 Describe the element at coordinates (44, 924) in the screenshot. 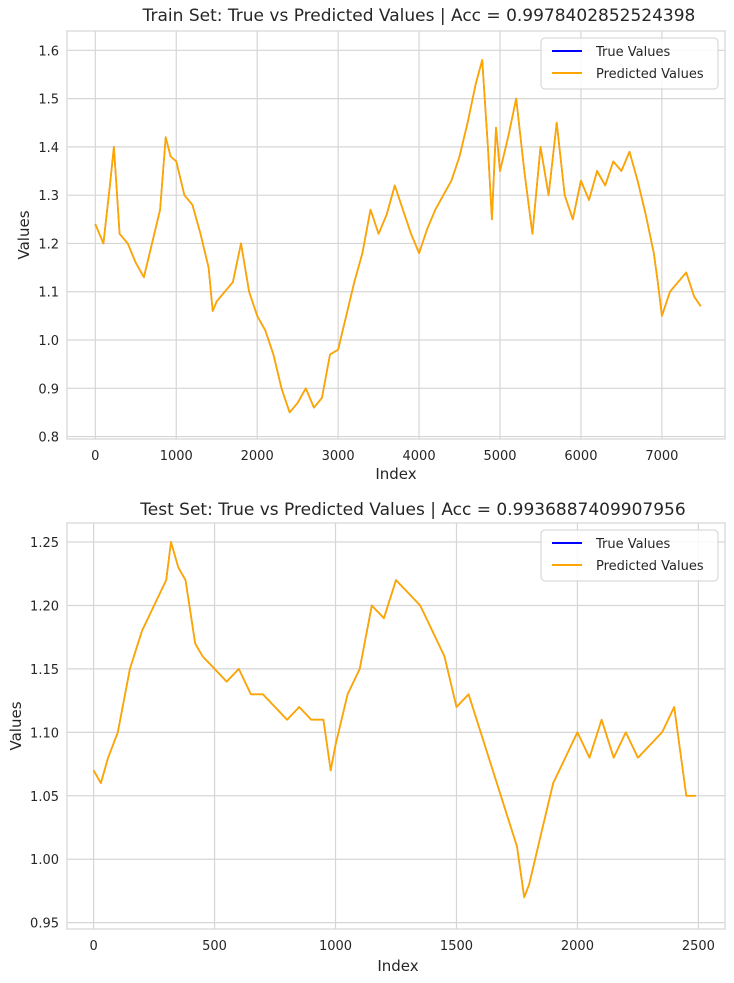

I see `test-y-tick-label: 0.95` at that location.